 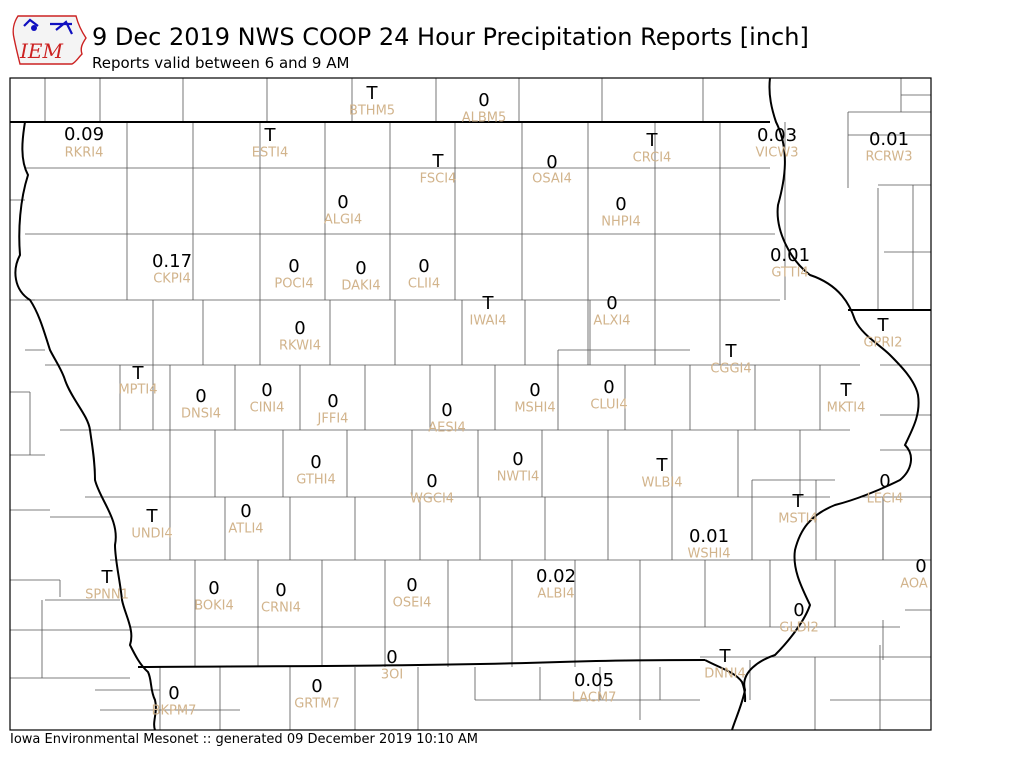 What do you see at coordinates (438, 179) in the screenshot?
I see `station-id-label: FSCI4` at bounding box center [438, 179].